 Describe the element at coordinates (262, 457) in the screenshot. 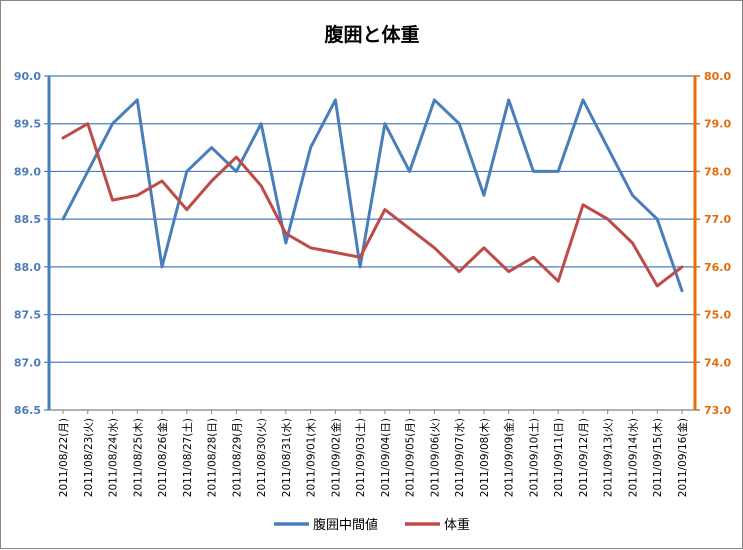

I see `x-tick-label: 2011/08/30(火)` at that location.